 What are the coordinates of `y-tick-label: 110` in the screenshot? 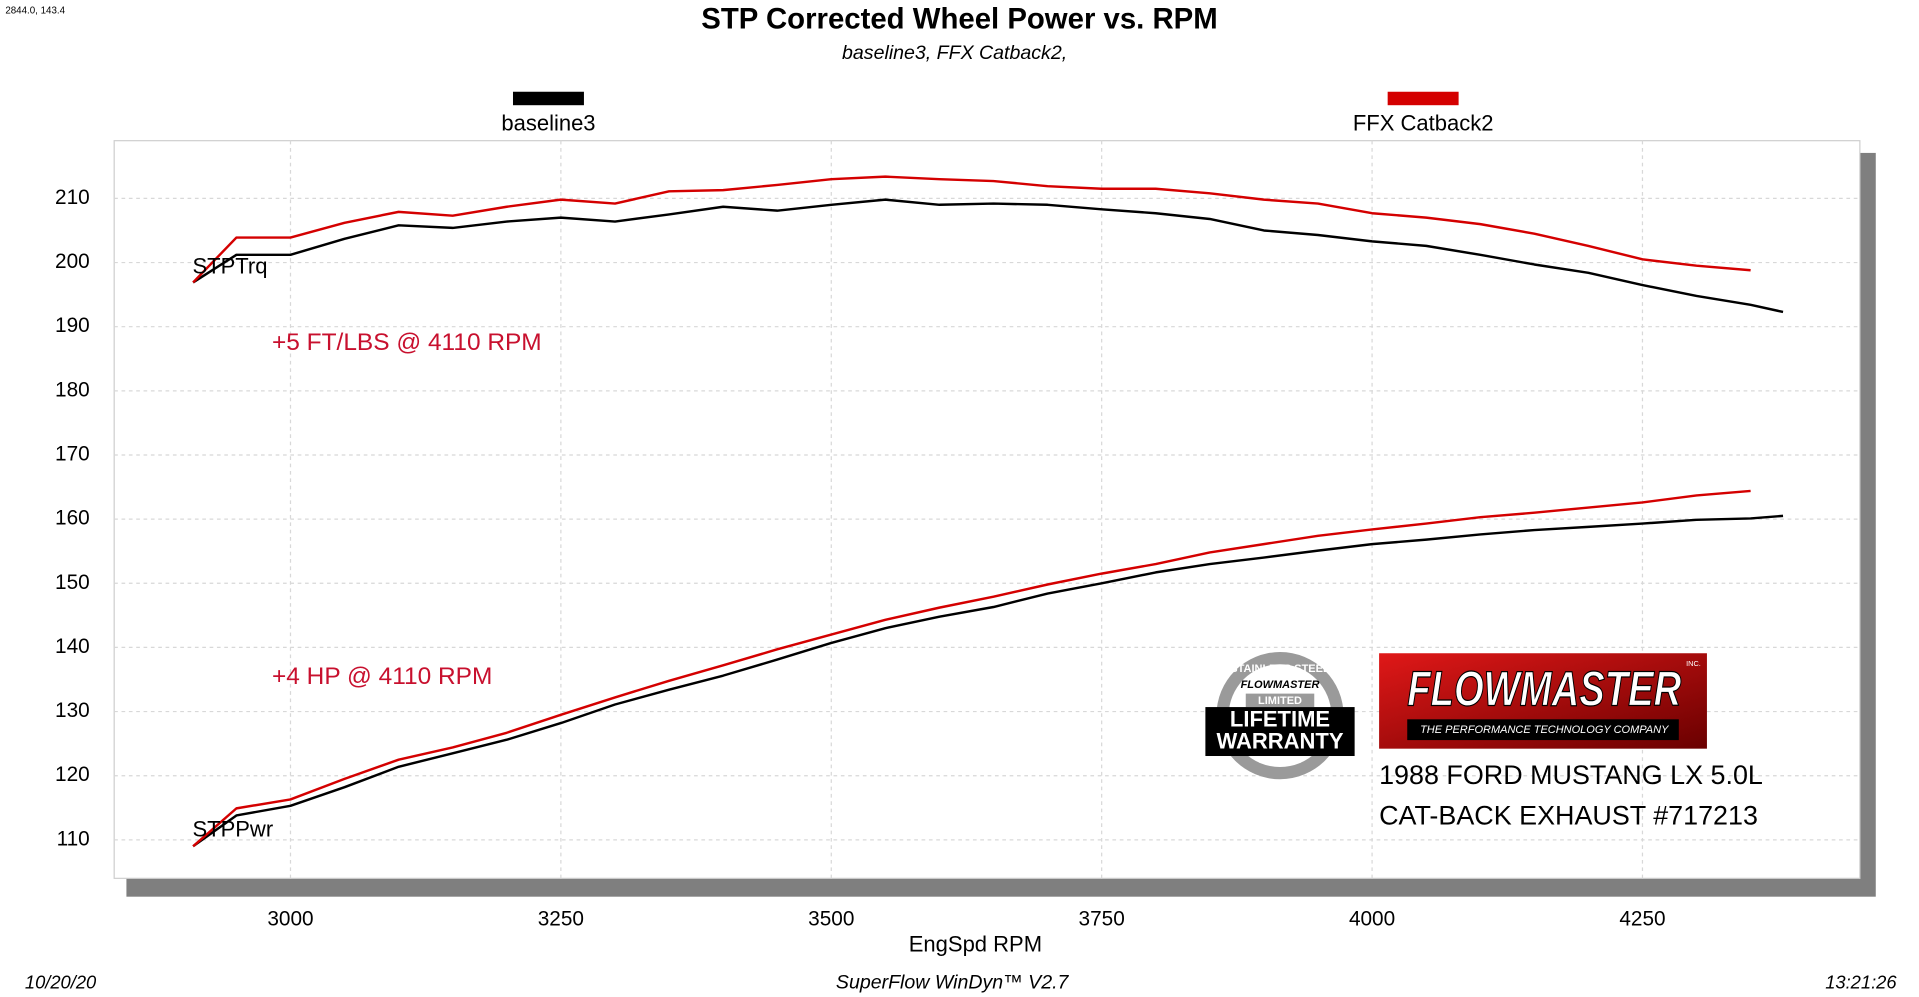 It's located at (73, 838).